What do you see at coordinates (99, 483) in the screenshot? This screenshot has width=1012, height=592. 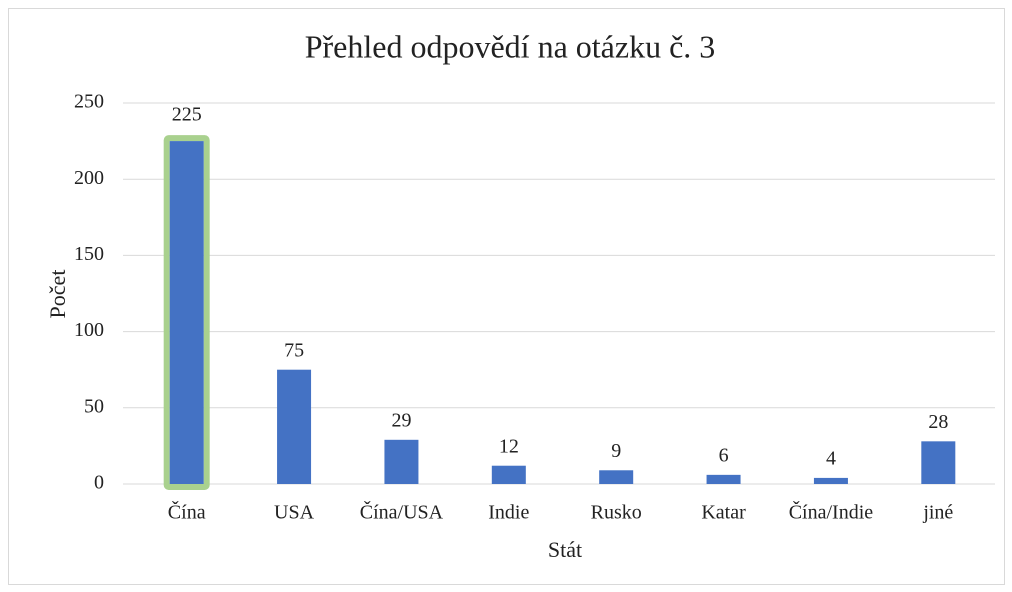 I see `y-tick-label: 0` at bounding box center [99, 483].